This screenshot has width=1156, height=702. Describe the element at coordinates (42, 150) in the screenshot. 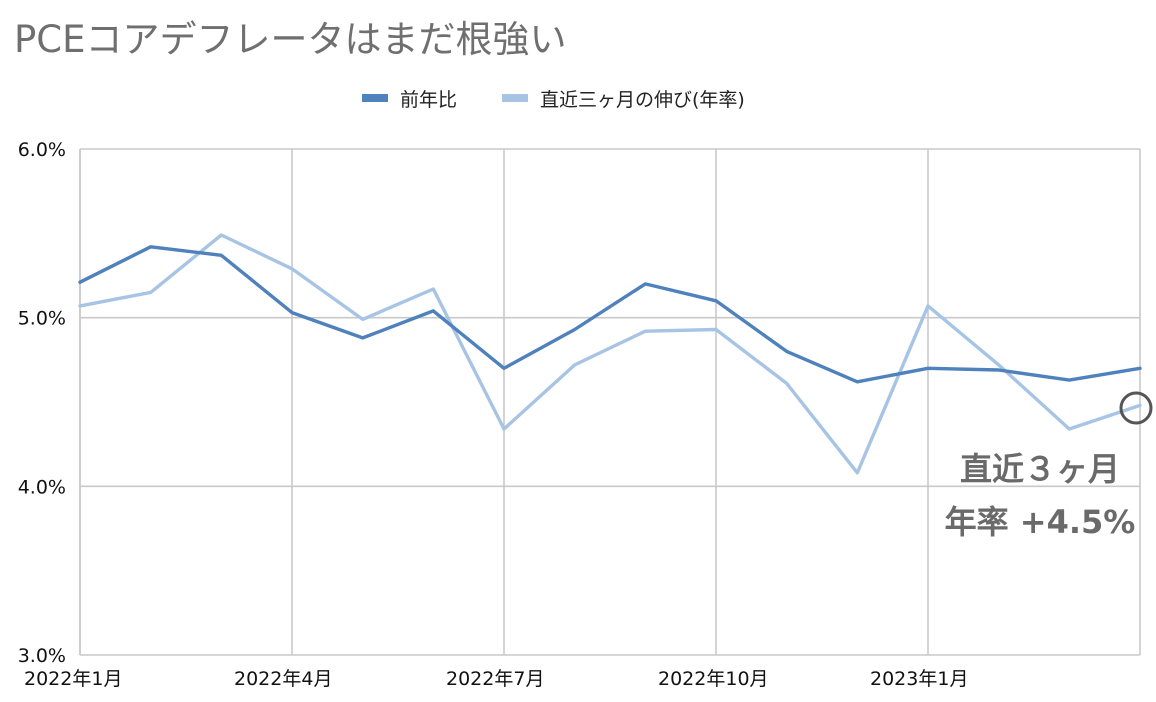

I see `y-tick-label: 6.0%` at that location.